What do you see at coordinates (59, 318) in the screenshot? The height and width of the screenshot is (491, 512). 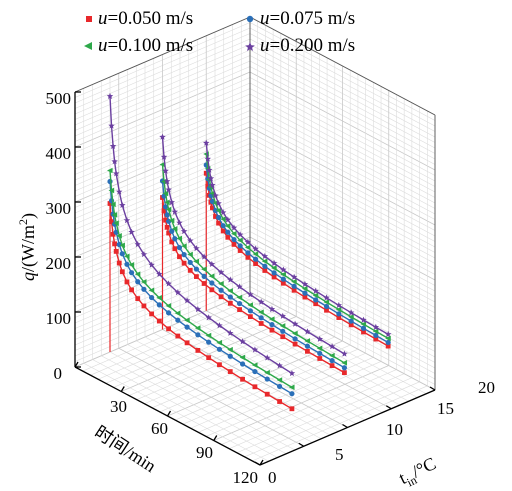 I see `q-tick-label: 100` at bounding box center [59, 318].